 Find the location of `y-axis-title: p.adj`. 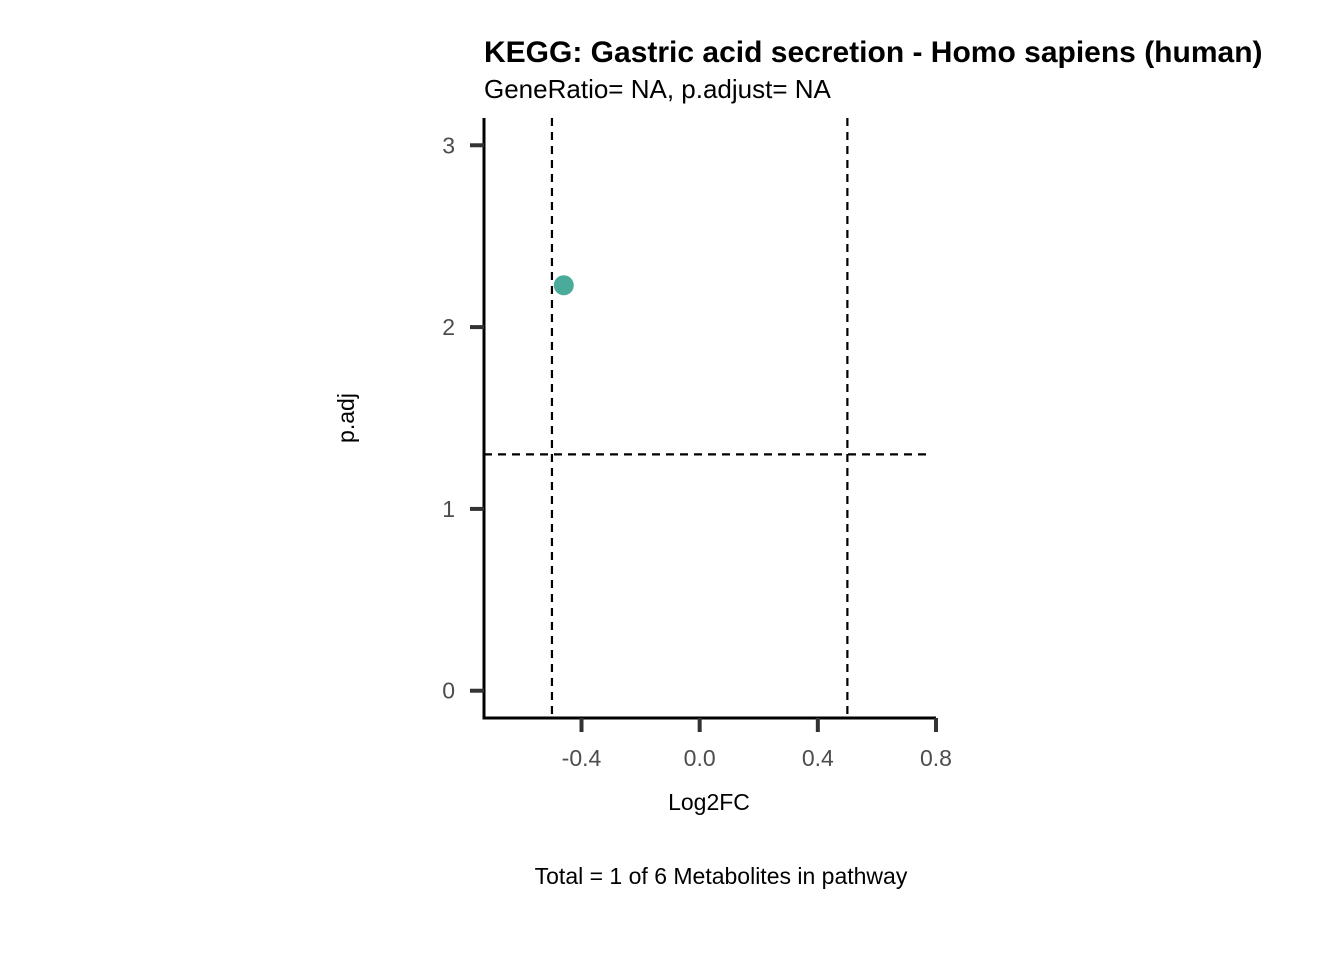

y-axis-title: p.adj is located at coordinates (346, 418).